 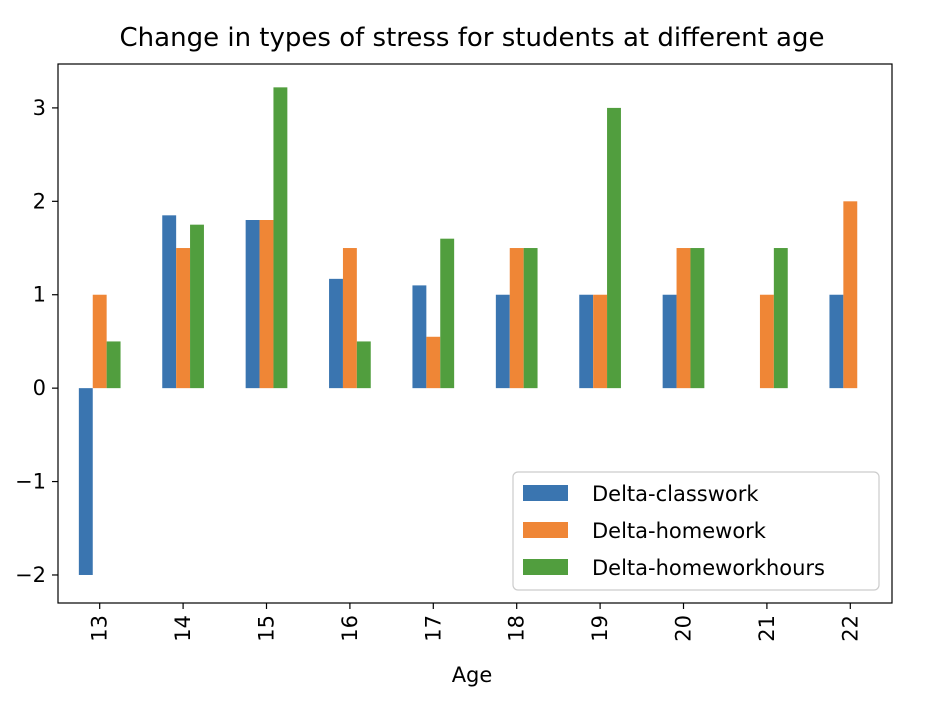 I want to click on y-tick-label: 1, so click(x=39, y=295).